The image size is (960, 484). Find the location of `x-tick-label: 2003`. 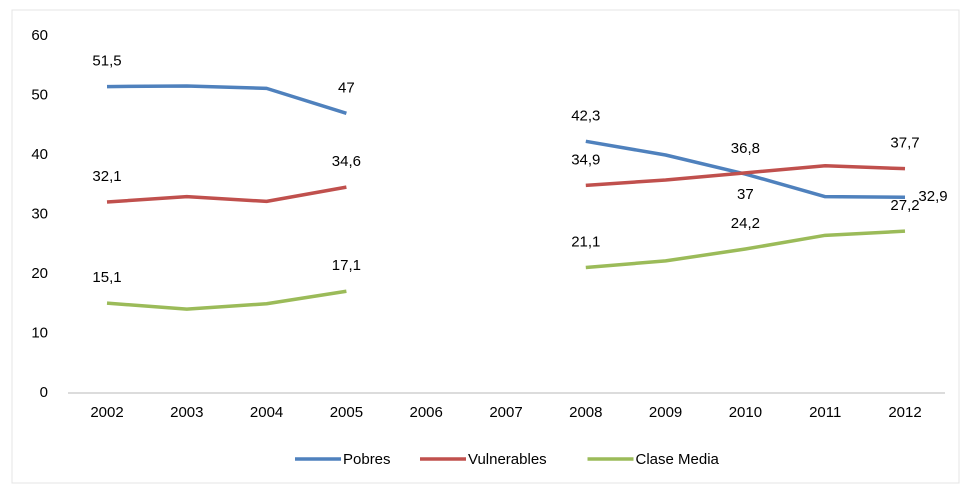

x-tick-label: 2003 is located at coordinates (186, 412).